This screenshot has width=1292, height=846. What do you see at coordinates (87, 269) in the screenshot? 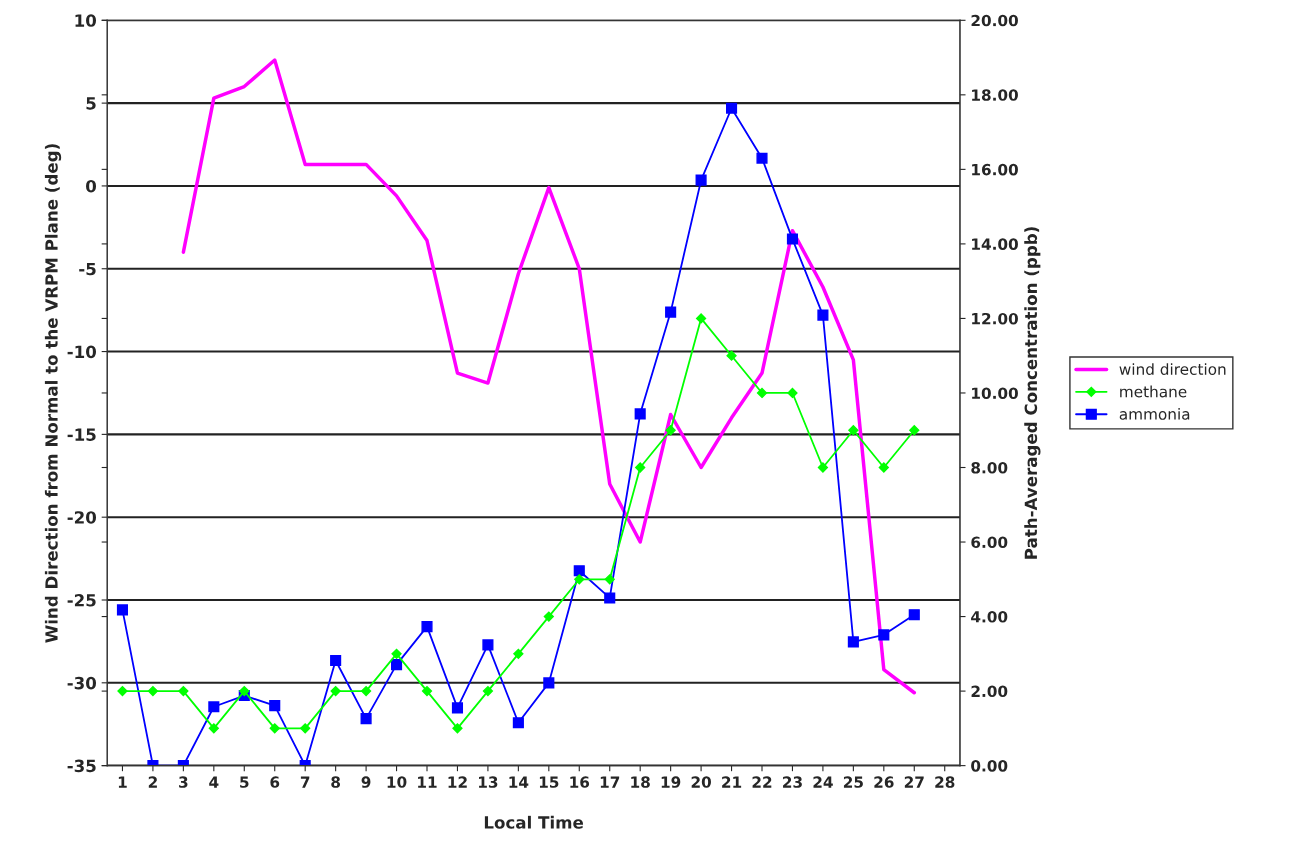
I see `y-tick-label: -5` at bounding box center [87, 269].